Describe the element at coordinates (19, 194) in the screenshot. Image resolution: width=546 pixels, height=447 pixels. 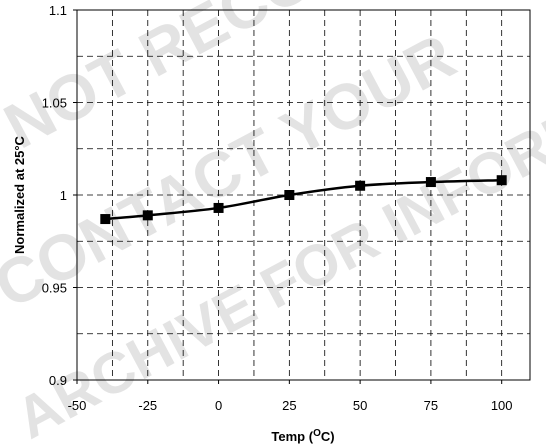
I see `y-axis-label: Normalized at 25°C` at that location.